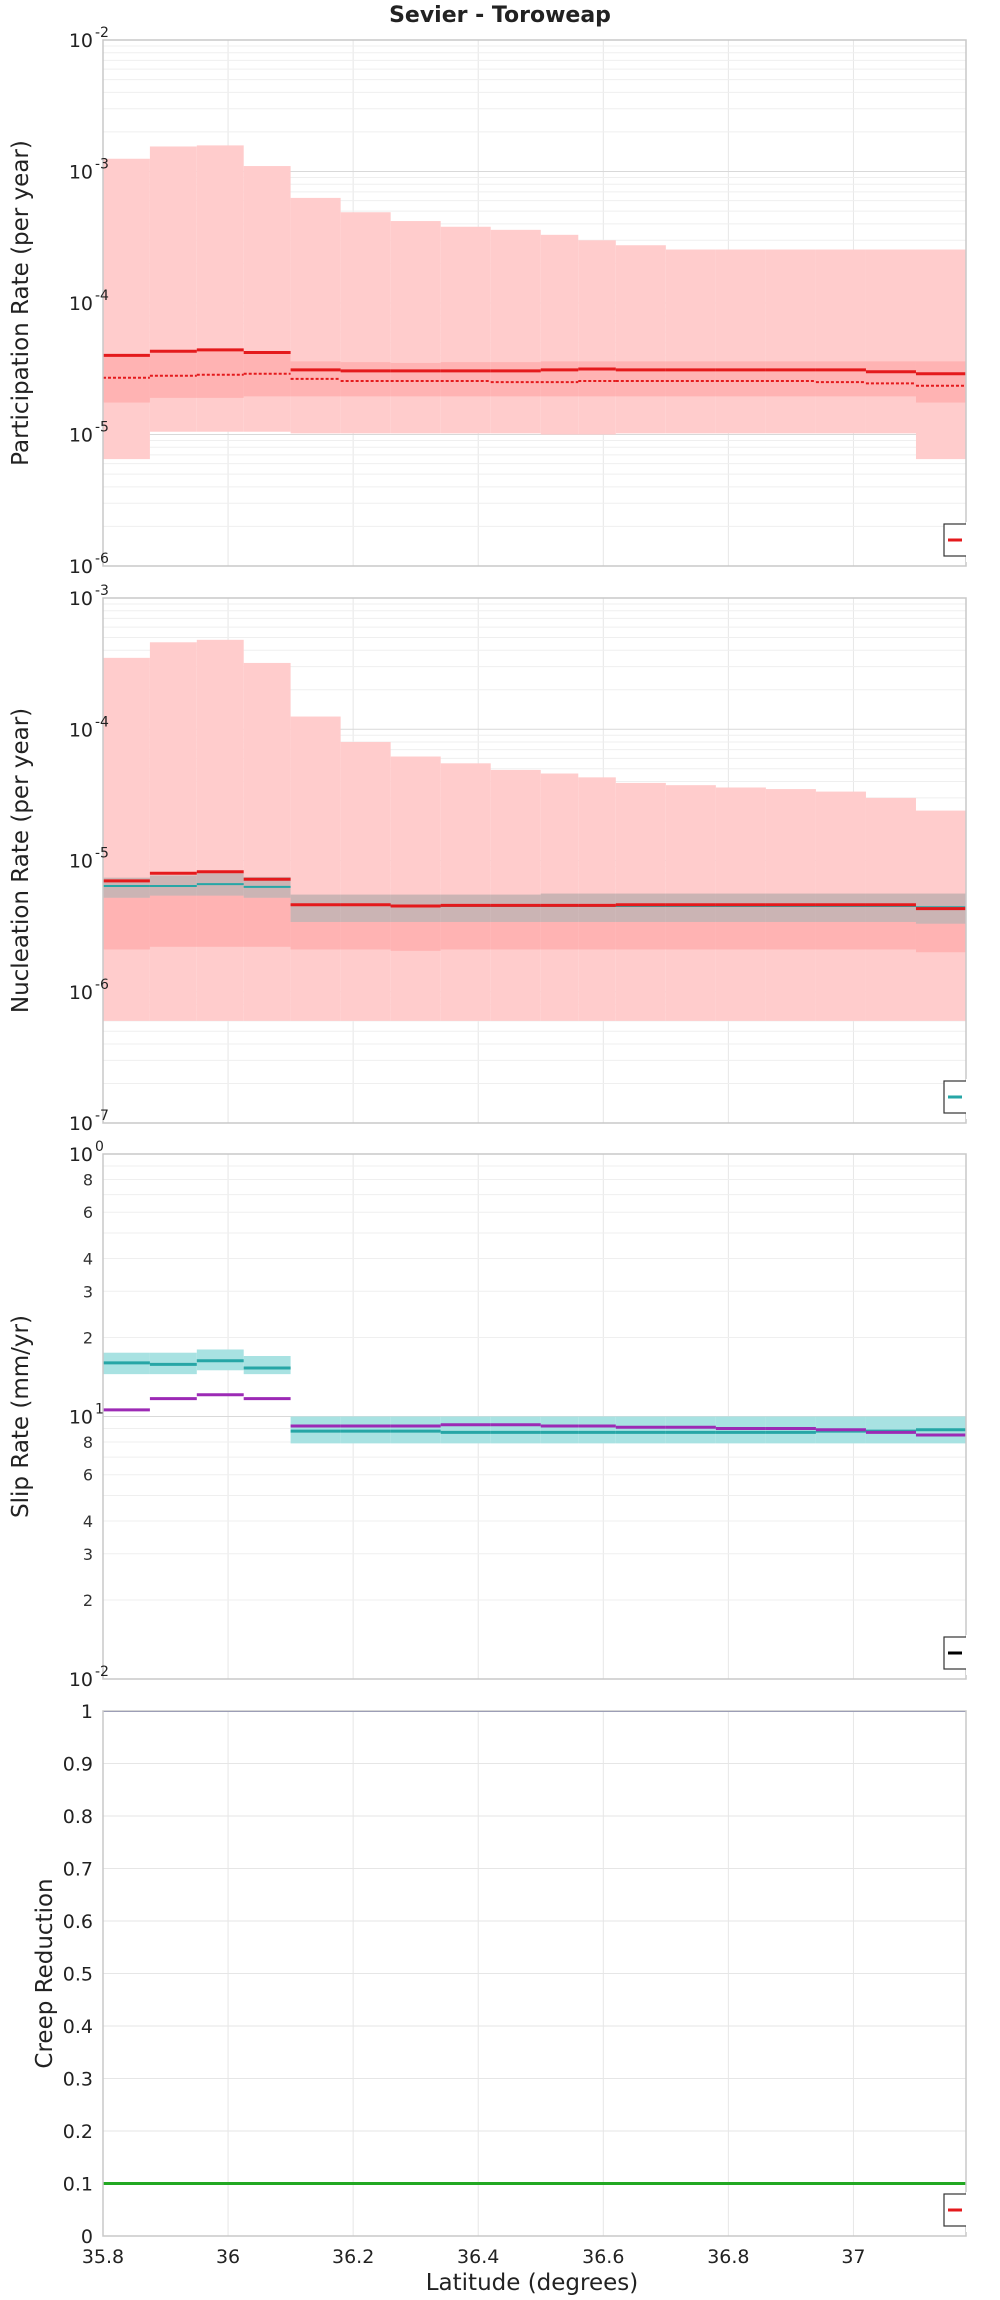  I want to click on y-tick-label: 0.1, so click(78, 2185).